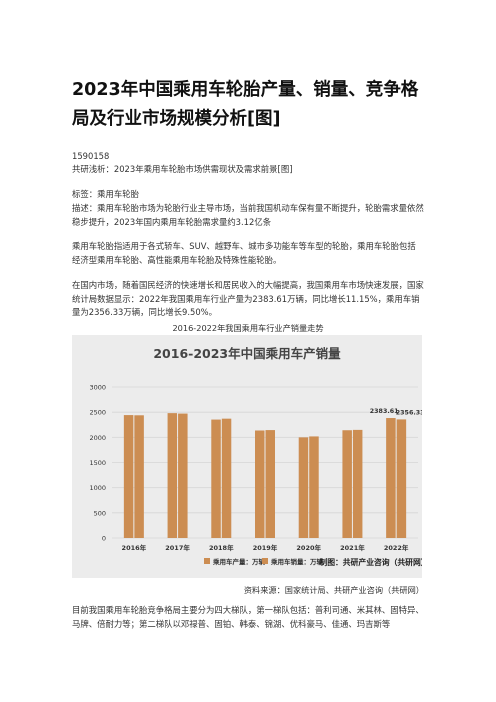 This screenshot has width=496, height=702. What do you see at coordinates (370, 562) in the screenshot?
I see `chart-watermark: 制图：共研产业咨询（共研网）` at bounding box center [370, 562].